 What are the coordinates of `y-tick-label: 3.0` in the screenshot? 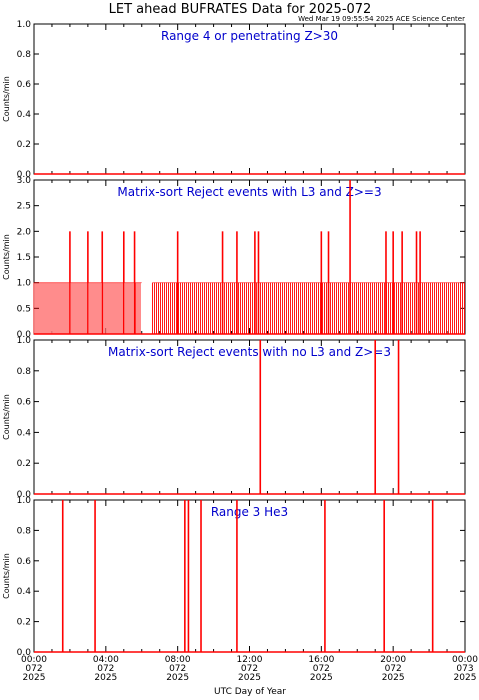 It's located at (24, 181).